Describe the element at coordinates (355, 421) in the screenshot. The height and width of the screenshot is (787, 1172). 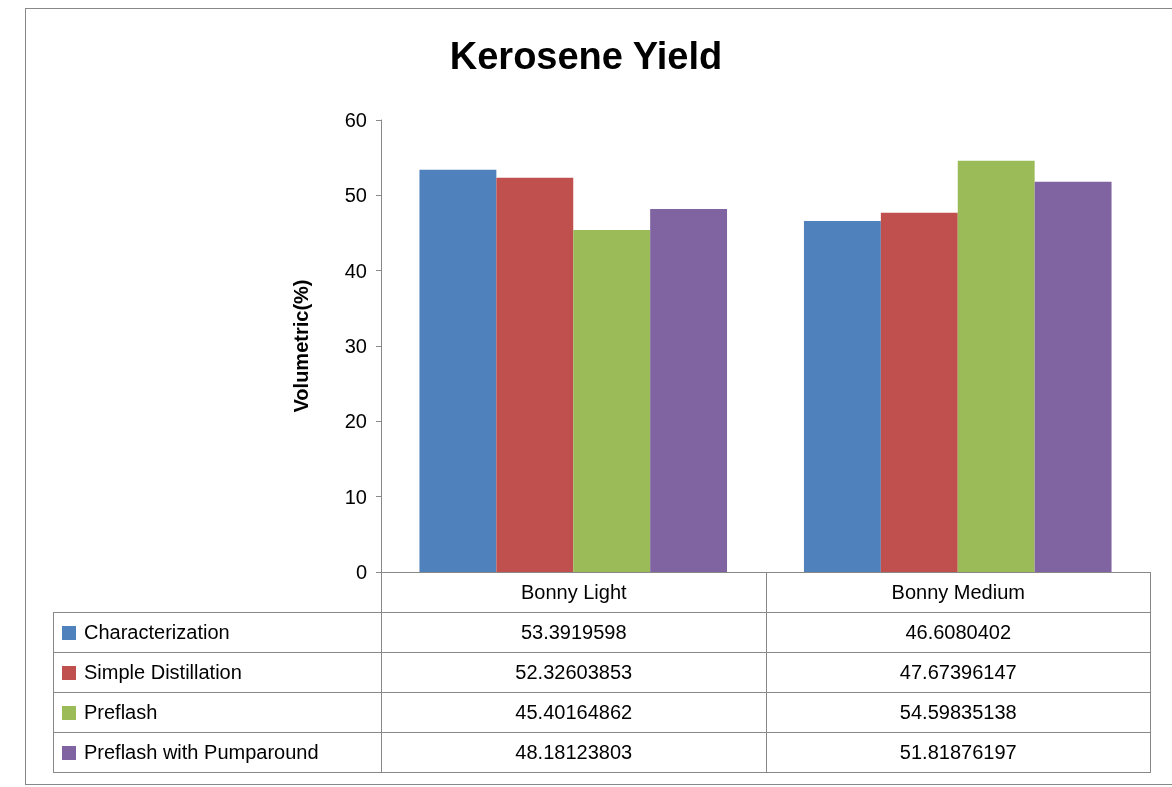
I see `y-tick-label: 20` at that location.